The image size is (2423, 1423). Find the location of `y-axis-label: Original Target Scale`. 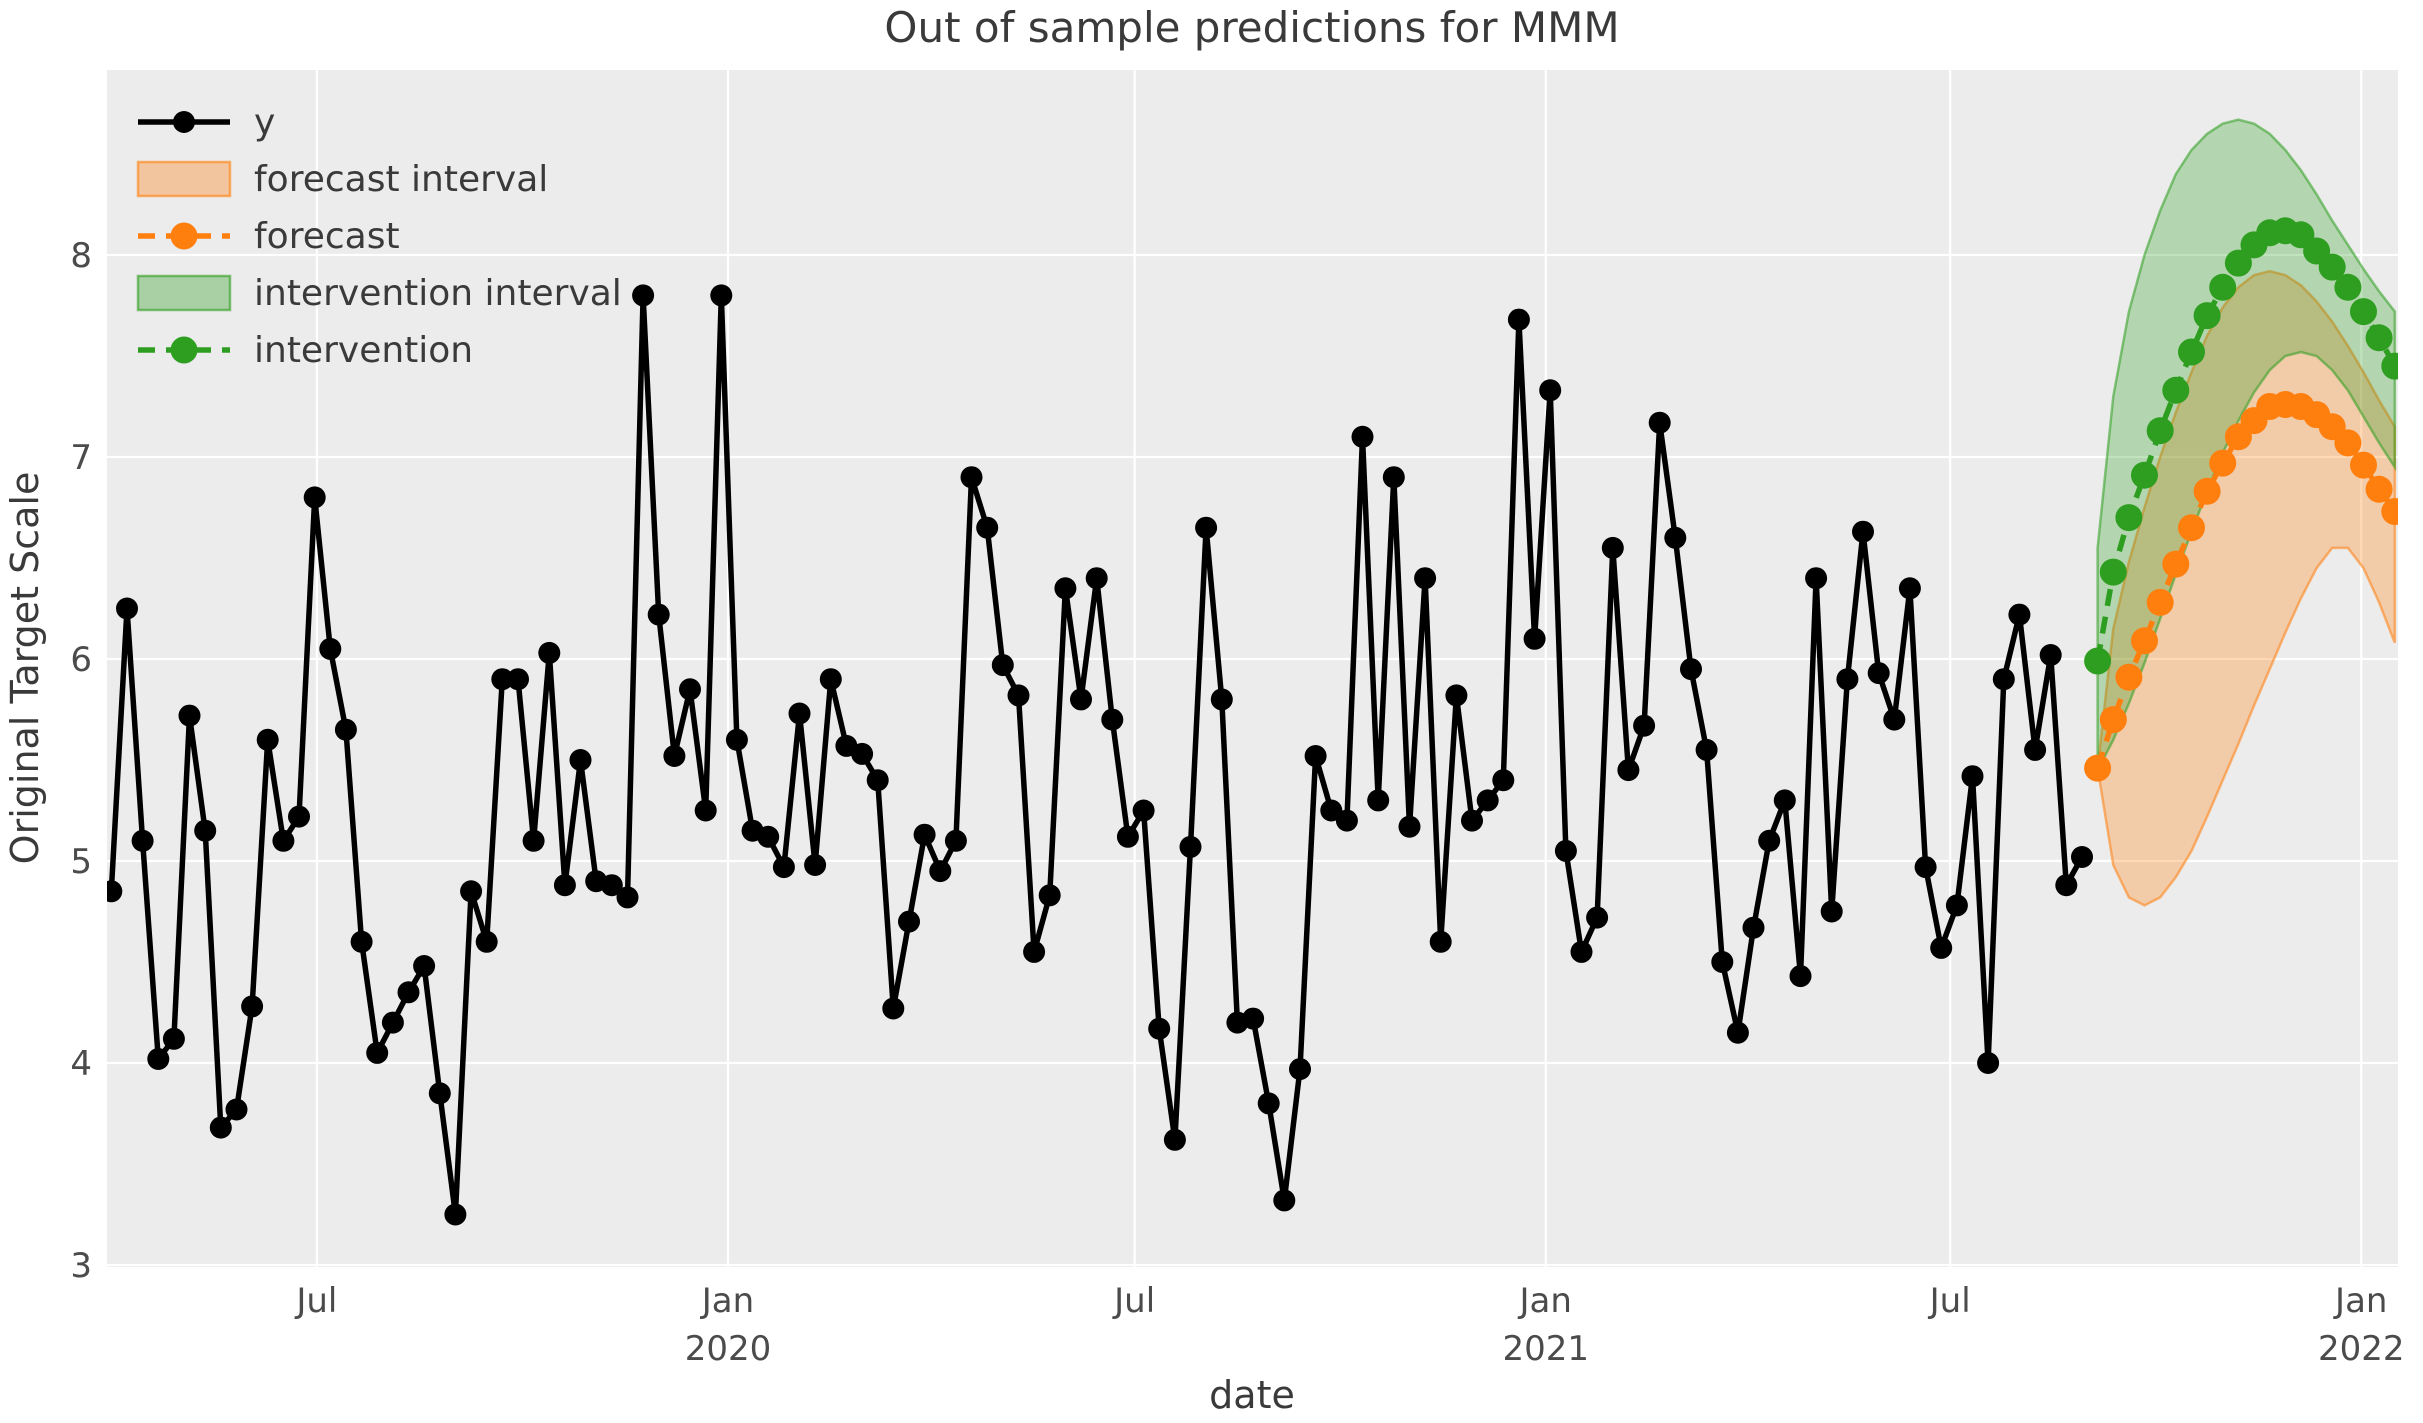

y-axis-label: Original Target Scale is located at coordinates (25, 668).